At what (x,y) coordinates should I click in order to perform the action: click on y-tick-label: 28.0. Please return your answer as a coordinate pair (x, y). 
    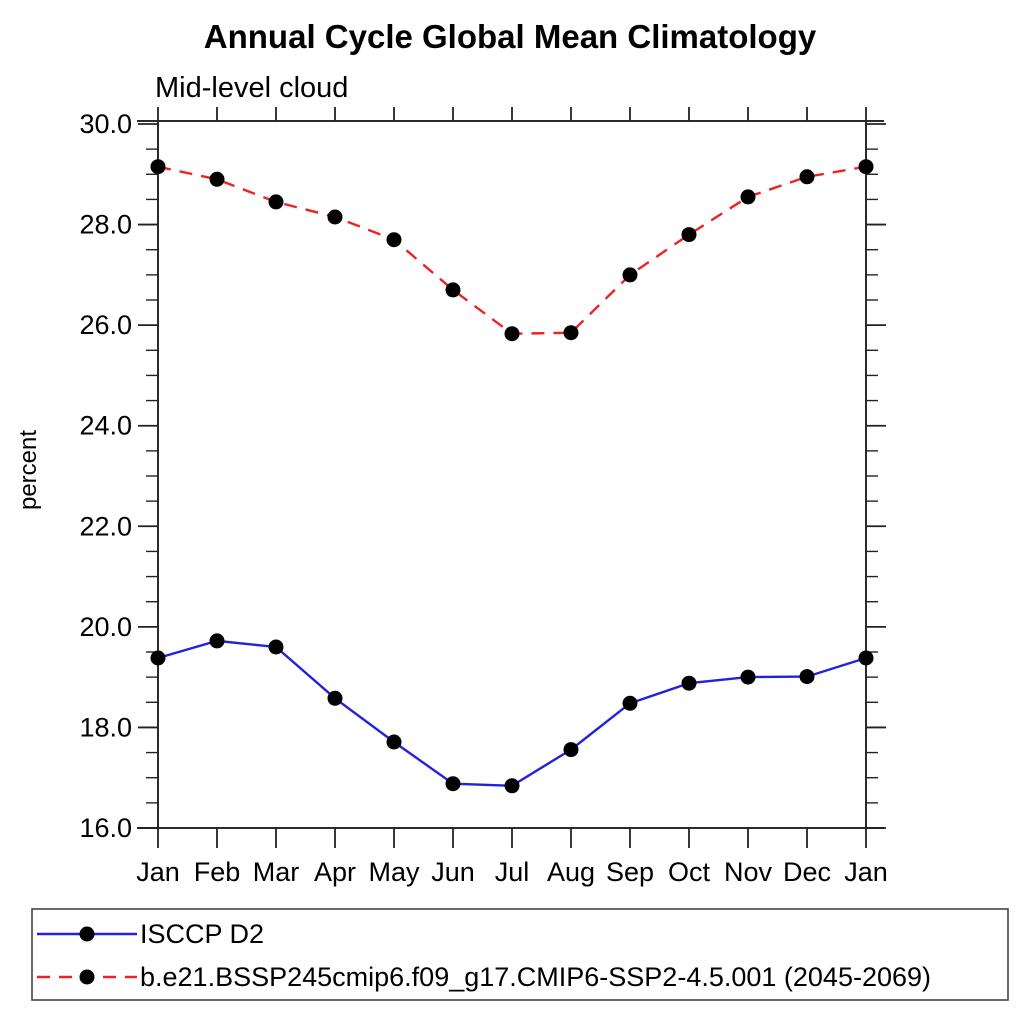
    Looking at the image, I should click on (105, 225).